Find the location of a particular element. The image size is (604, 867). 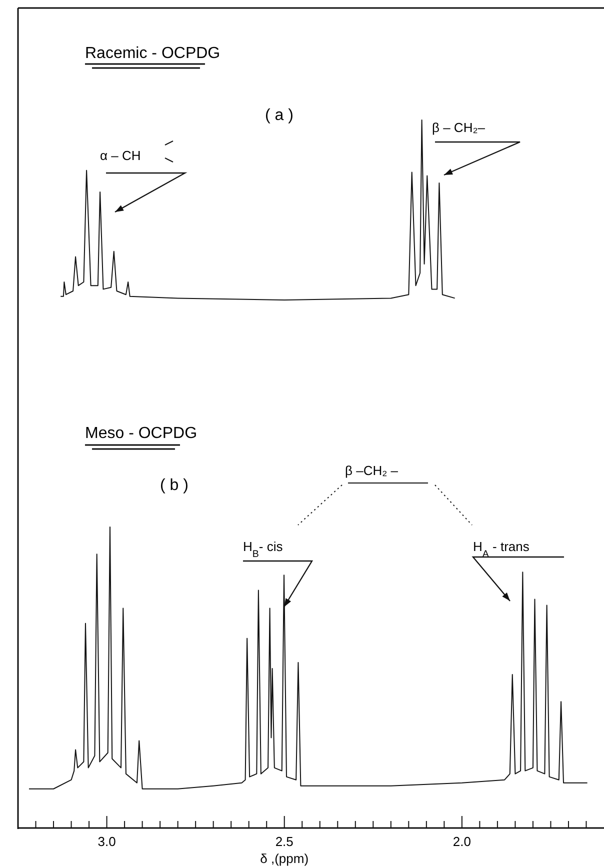

annotation: H$_{B}$- cis is located at coordinates (263, 549).